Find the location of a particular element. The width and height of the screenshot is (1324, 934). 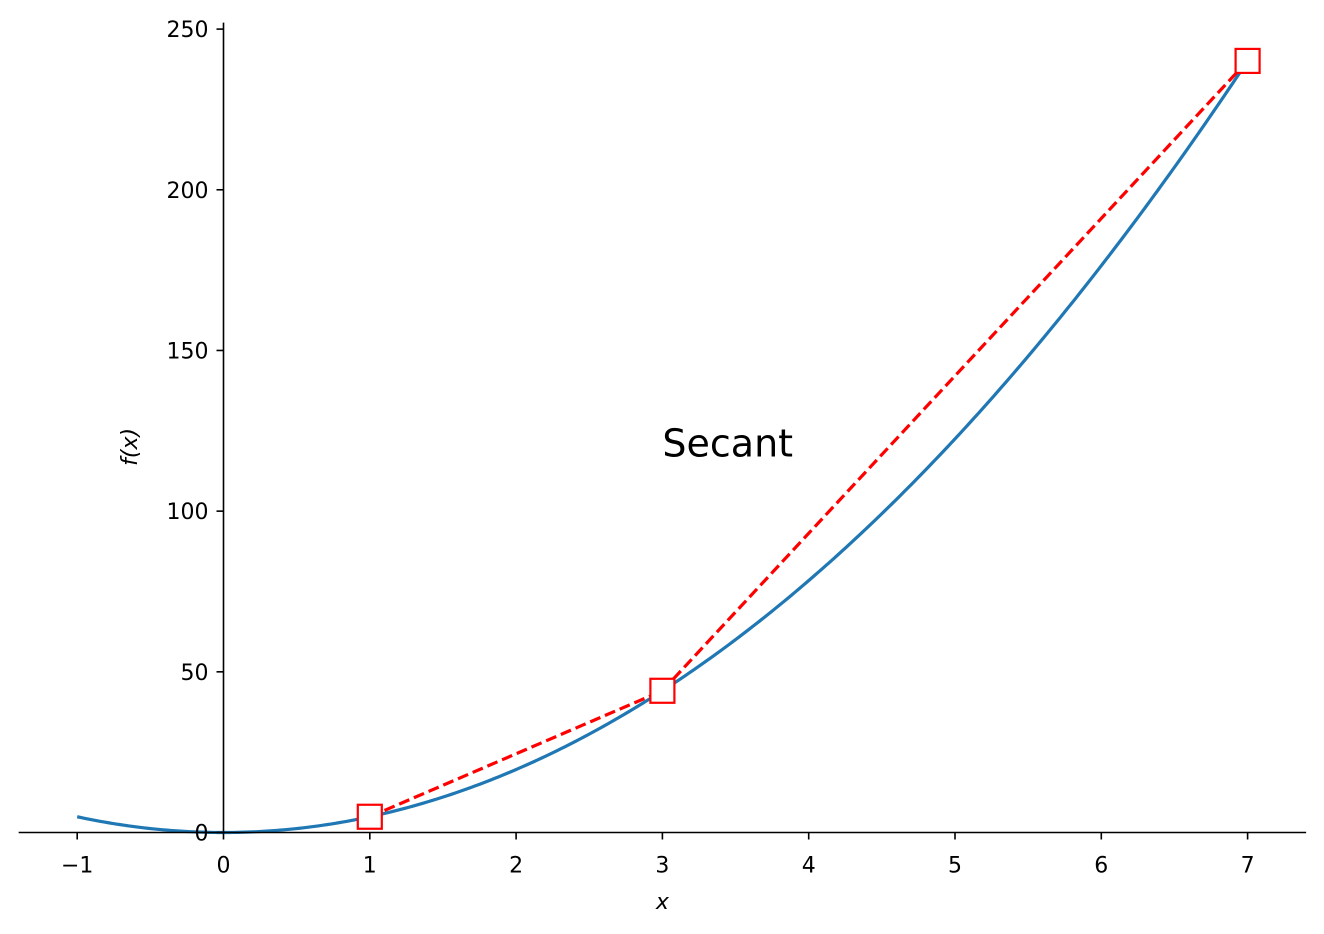

x-tick-label: −1 is located at coordinates (77, 866).